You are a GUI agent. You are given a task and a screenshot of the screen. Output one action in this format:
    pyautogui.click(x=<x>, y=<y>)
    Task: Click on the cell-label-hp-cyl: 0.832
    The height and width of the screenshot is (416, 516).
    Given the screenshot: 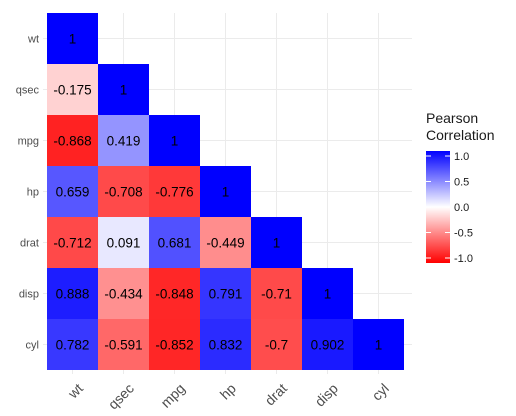 What is the action you would take?
    pyautogui.click(x=226, y=345)
    